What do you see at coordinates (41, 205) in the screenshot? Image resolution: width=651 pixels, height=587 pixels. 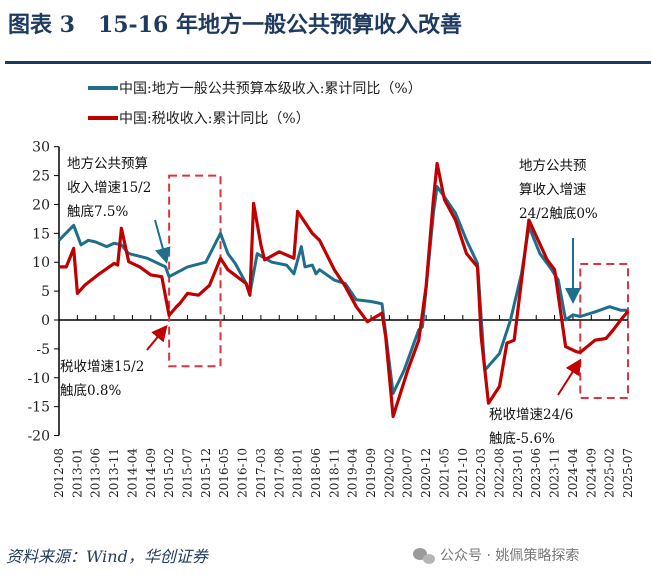 I see `y-tick-label: 20` at bounding box center [41, 205].